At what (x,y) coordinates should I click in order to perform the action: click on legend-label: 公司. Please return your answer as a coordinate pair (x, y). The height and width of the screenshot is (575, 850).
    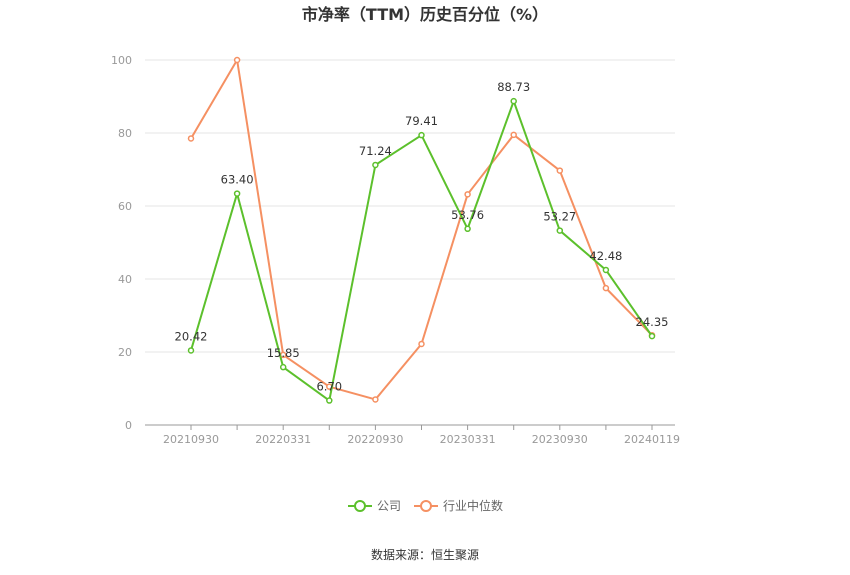
    Looking at the image, I should click on (389, 506).